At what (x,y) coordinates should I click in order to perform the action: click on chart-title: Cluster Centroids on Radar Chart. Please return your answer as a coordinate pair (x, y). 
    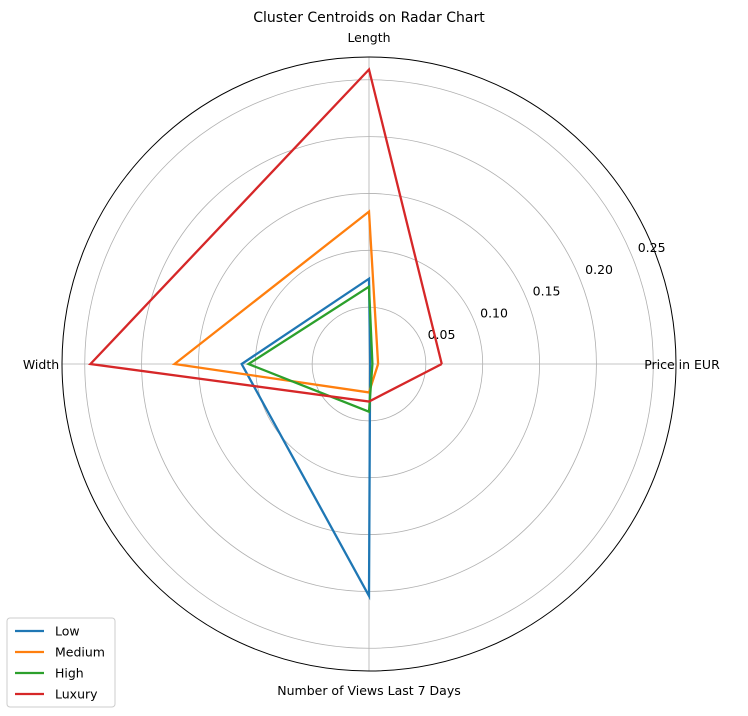
    Looking at the image, I should click on (369, 18).